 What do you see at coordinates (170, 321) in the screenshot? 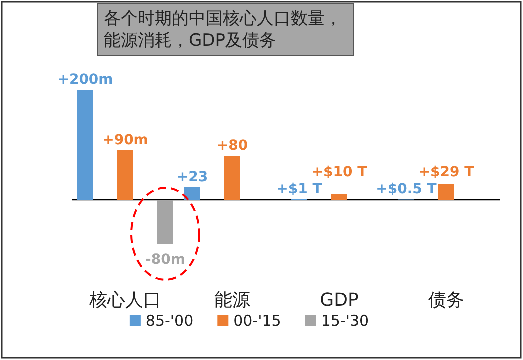
I see `legend-label: 85-'00` at bounding box center [170, 321].